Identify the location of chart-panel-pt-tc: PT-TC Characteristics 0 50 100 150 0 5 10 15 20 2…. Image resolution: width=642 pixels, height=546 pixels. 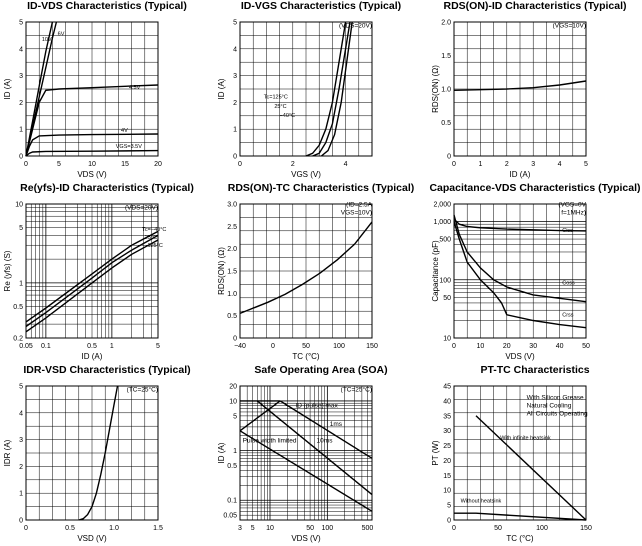
(535, 455).